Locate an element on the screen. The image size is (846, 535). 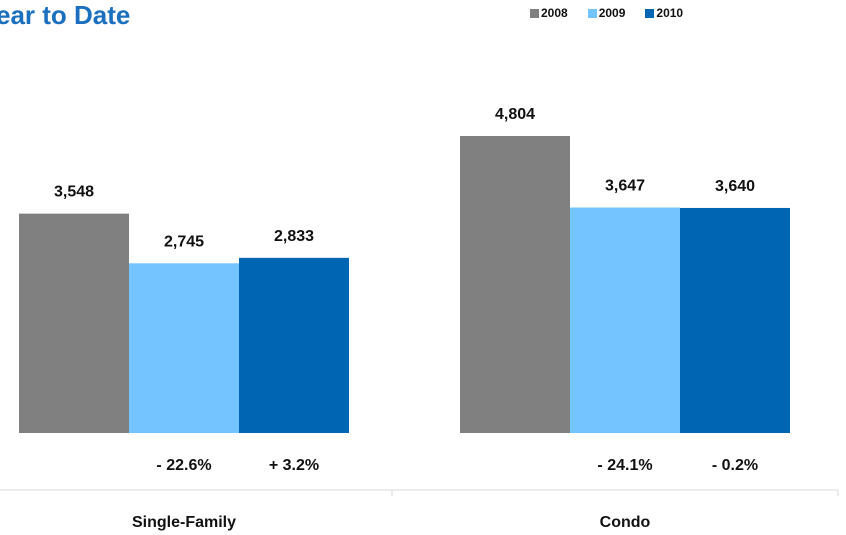
category-label-condo: Condo is located at coordinates (625, 522).